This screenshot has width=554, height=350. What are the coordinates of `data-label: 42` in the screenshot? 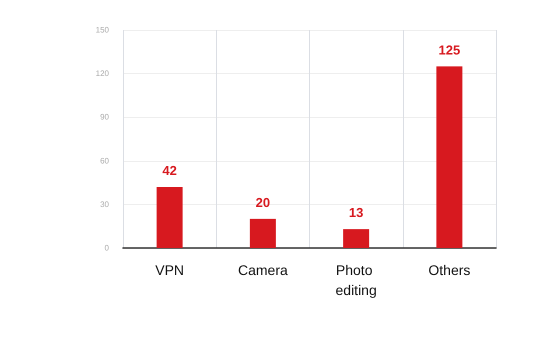 It's located at (169, 170).